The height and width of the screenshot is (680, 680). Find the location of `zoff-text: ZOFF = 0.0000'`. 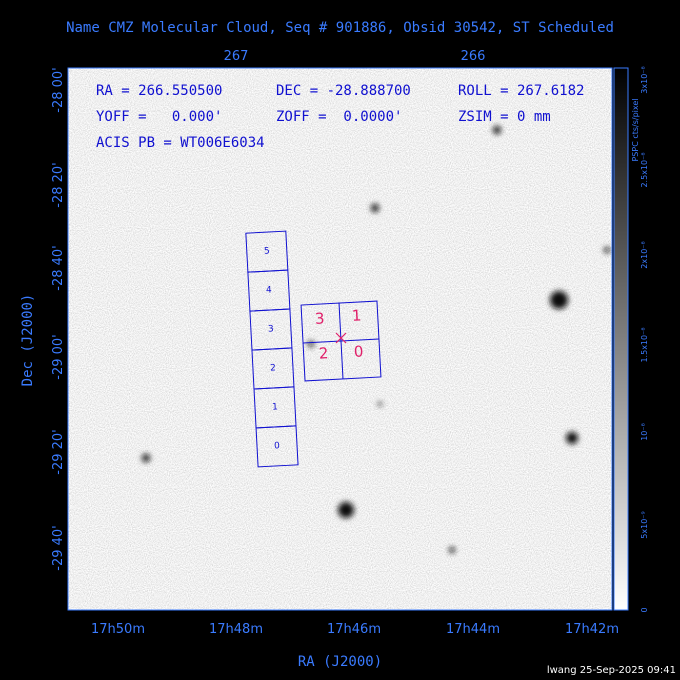

zoff-text: ZOFF = 0.0000' is located at coordinates (339, 117).